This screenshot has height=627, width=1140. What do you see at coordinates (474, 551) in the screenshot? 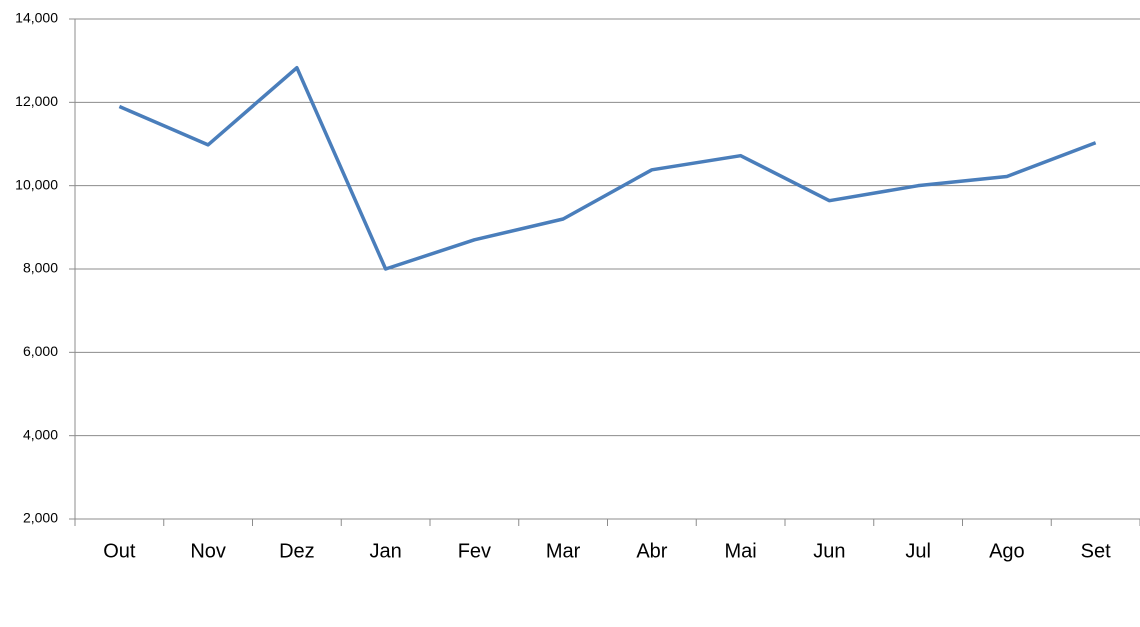
I see `x-tick-label: Fev` at bounding box center [474, 551].